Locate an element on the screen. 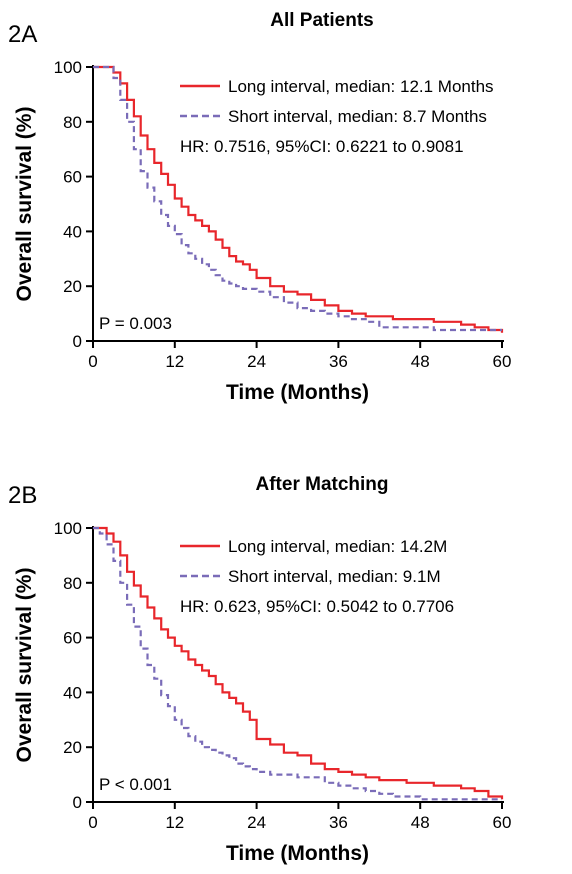 The width and height of the screenshot is (572, 874). panel-label: 2A is located at coordinates (22, 34).